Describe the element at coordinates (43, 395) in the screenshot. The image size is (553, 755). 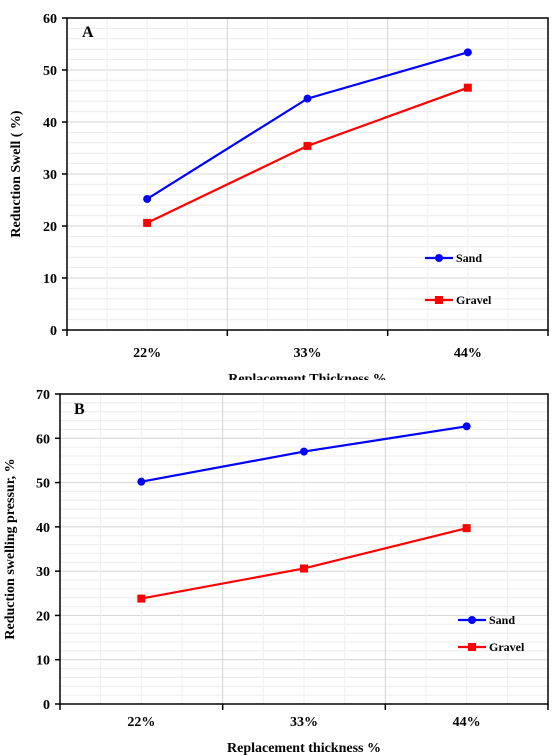
I see `y-tick-label: 70` at that location.